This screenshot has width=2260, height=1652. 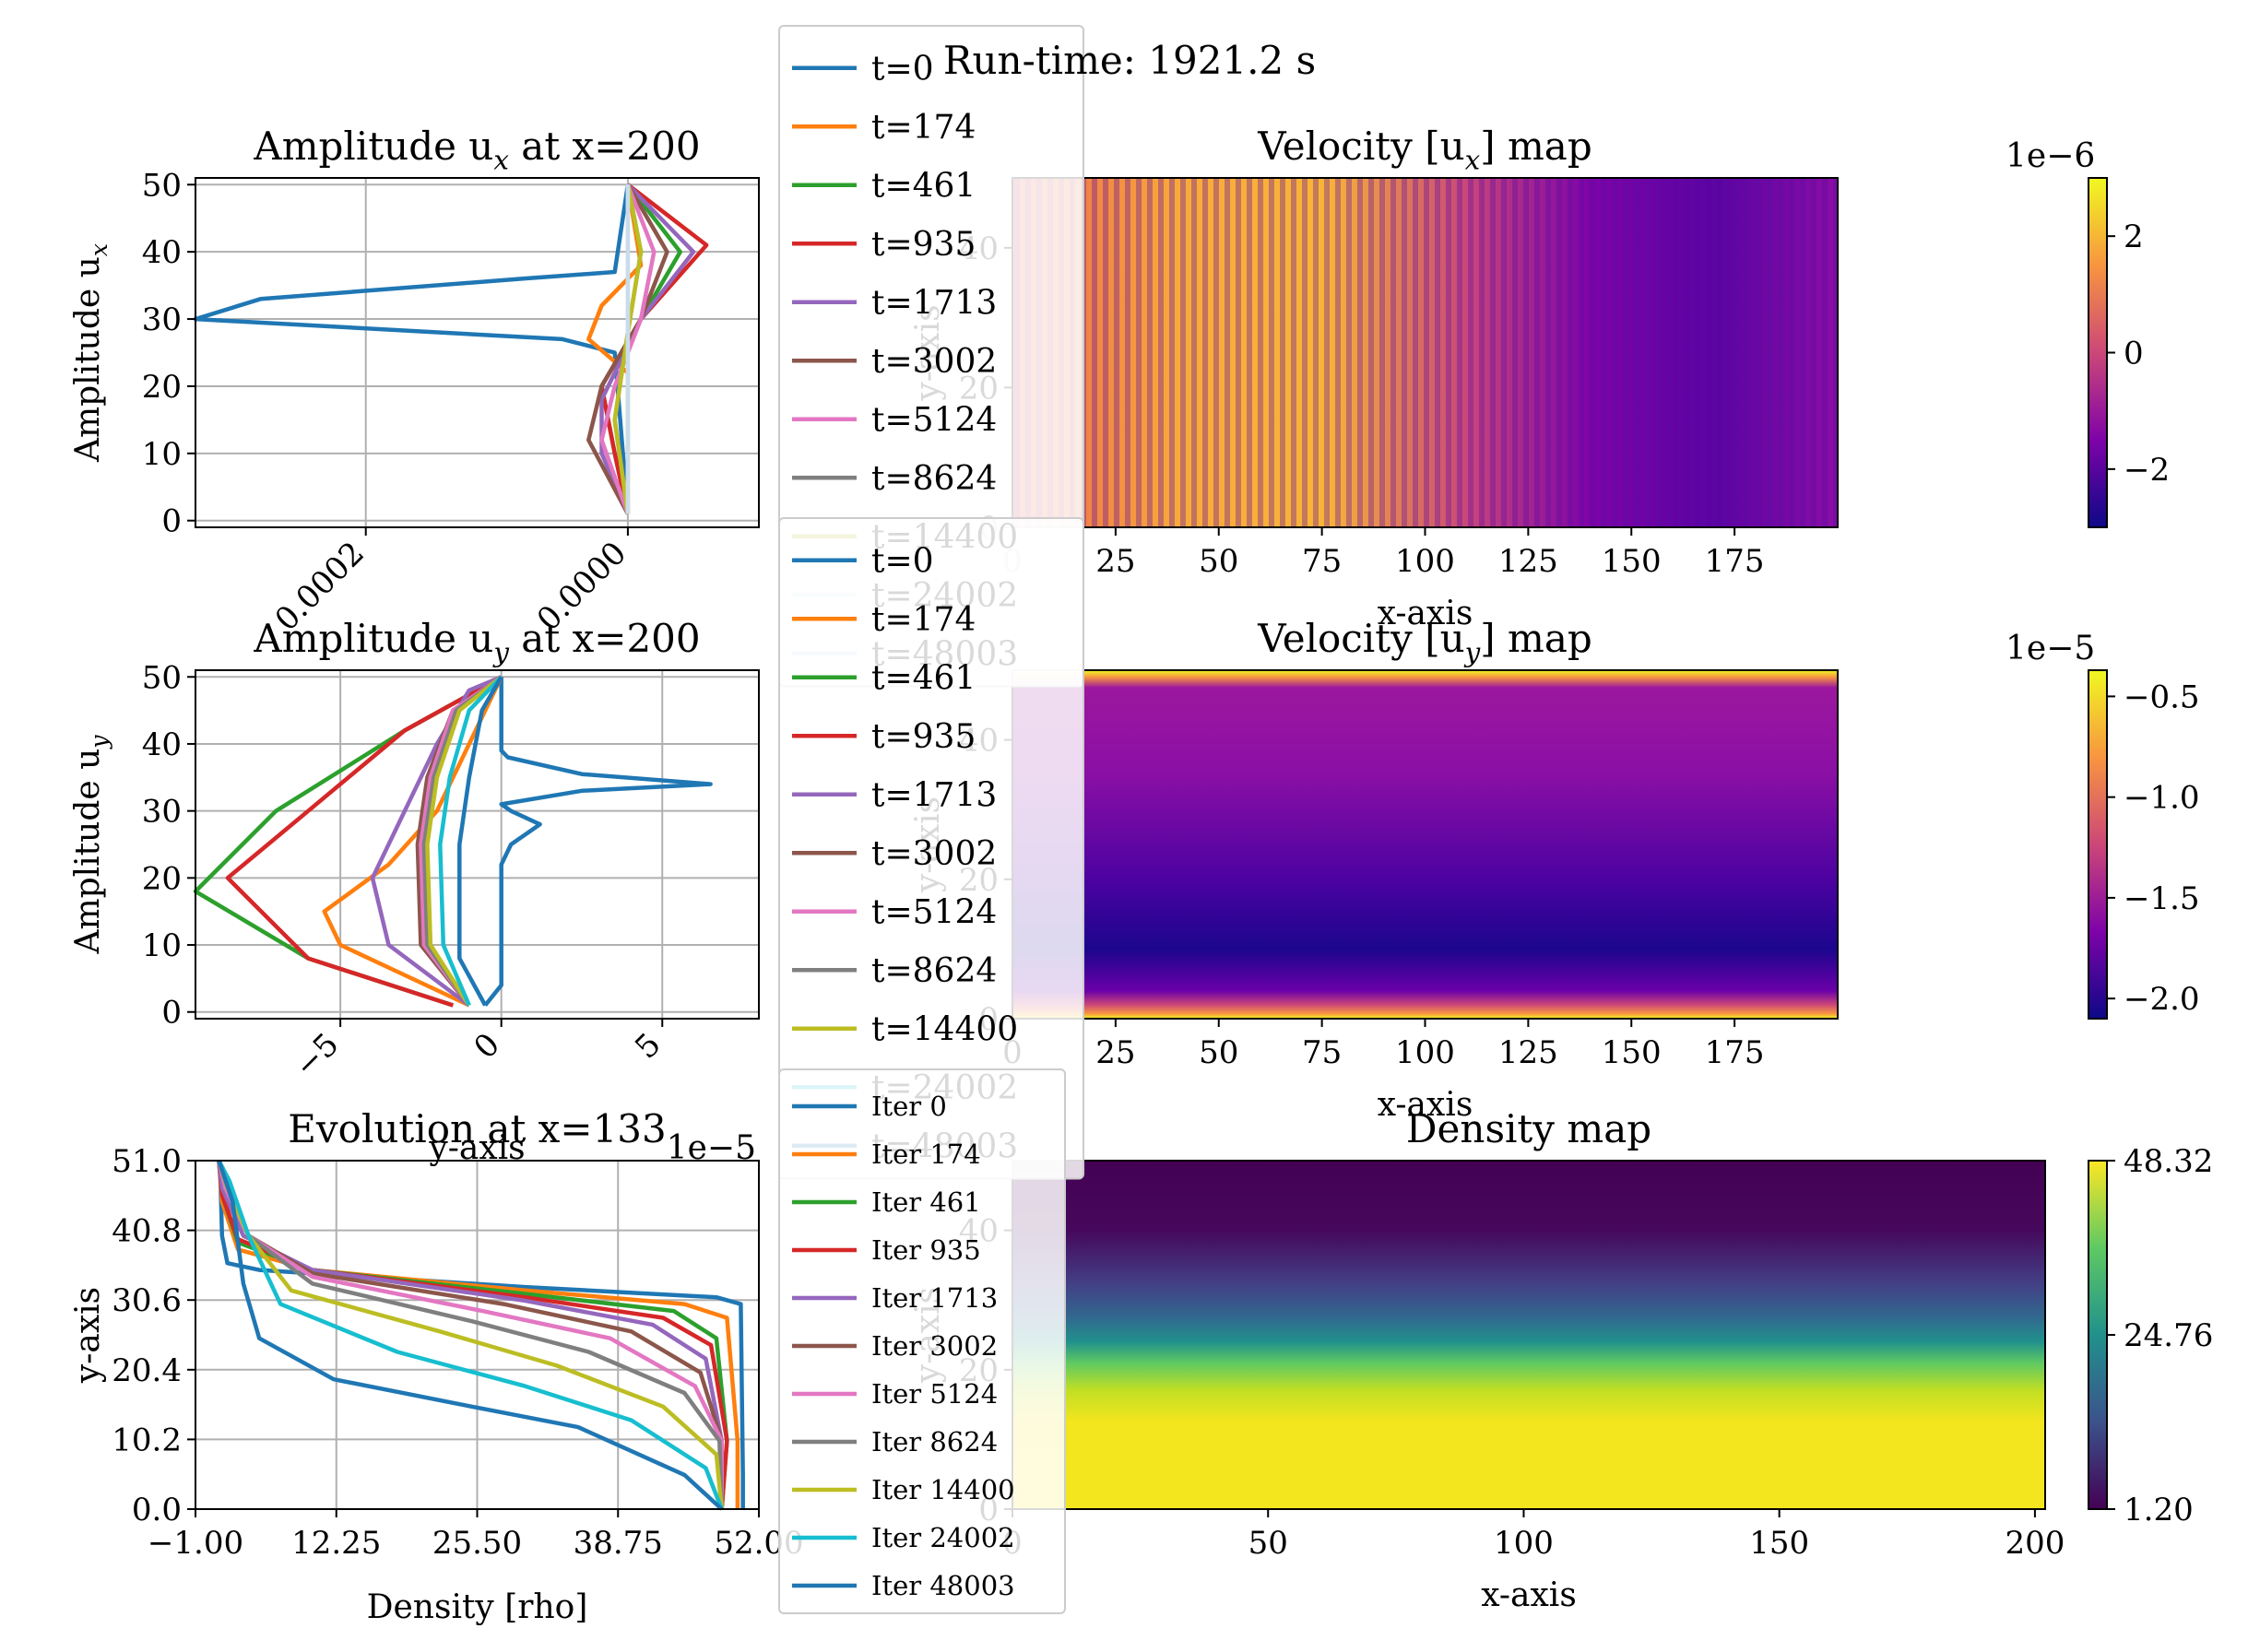 I want to click on y-tick-label: 0.0, so click(x=157, y=1510).